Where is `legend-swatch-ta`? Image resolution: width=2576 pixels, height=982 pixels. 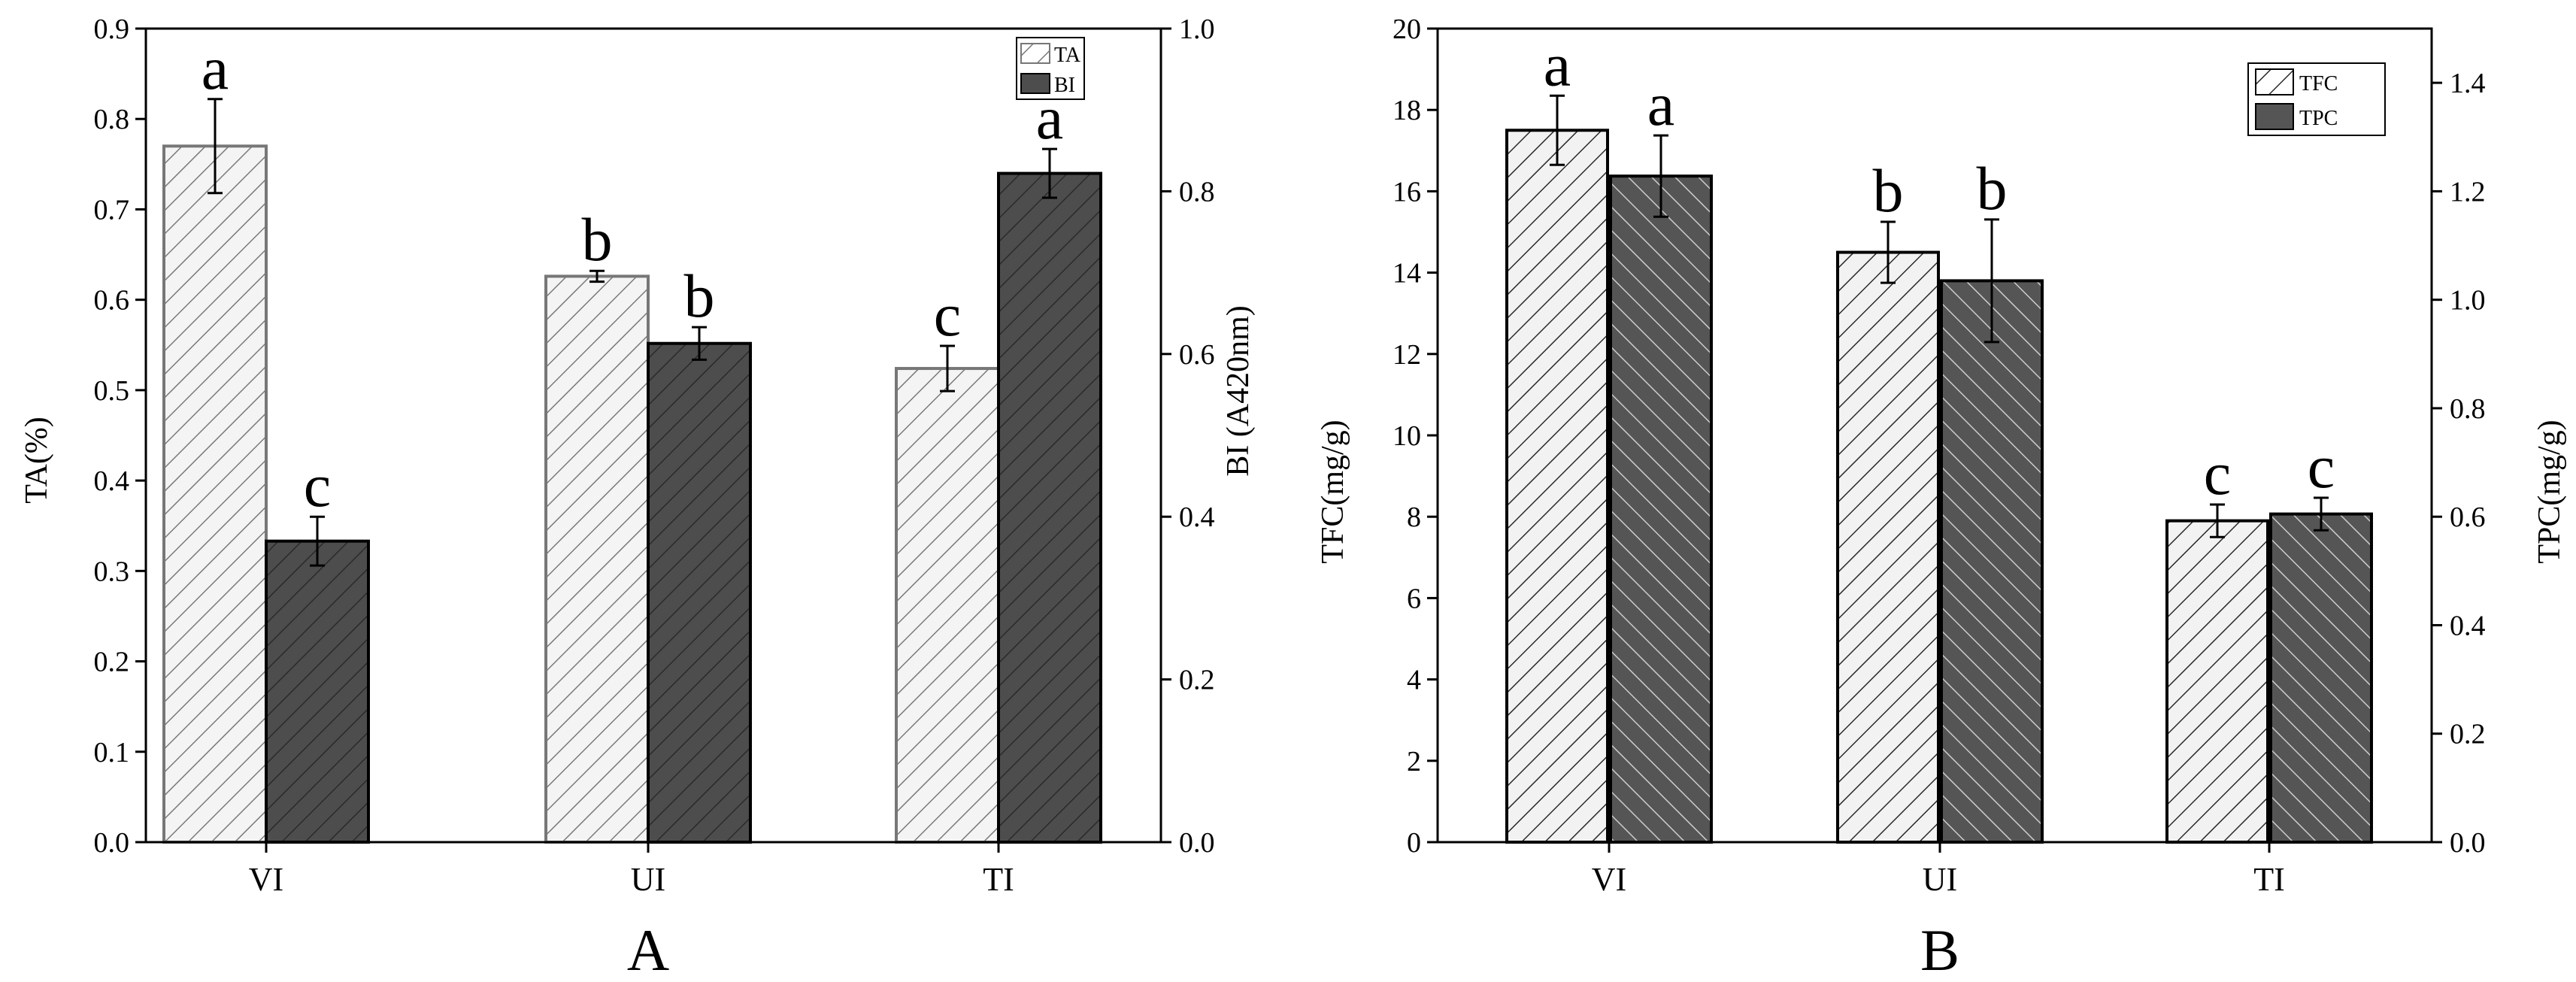 legend-swatch-ta is located at coordinates (1035, 53).